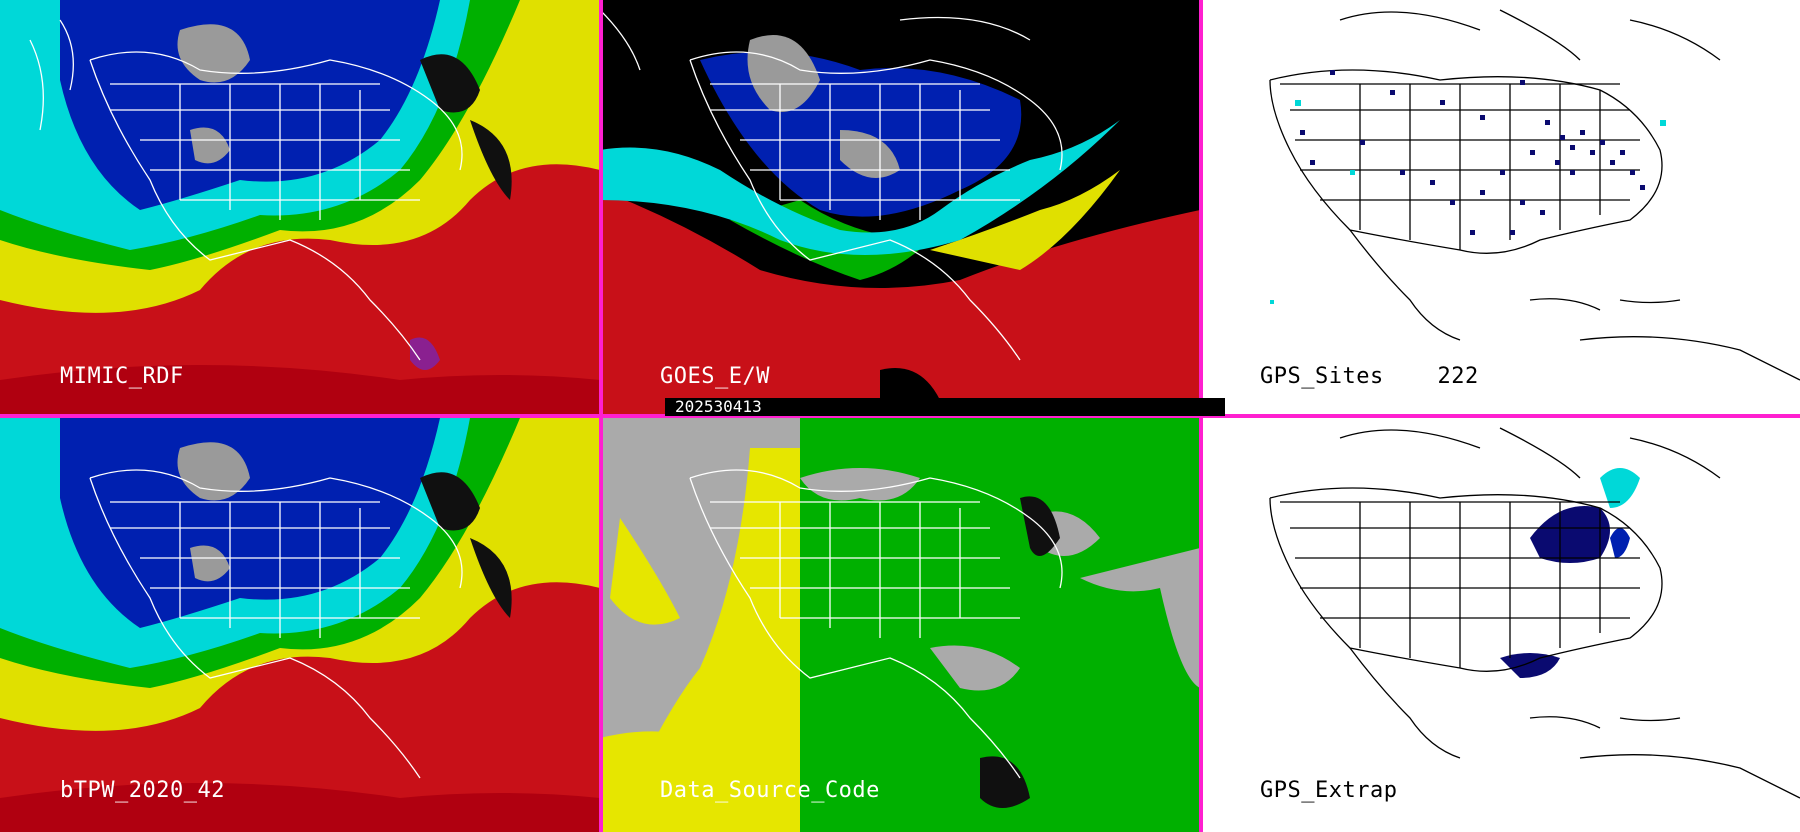 This screenshot has width=1800, height=832. I want to click on gps-site-count: 222, so click(1458, 376).